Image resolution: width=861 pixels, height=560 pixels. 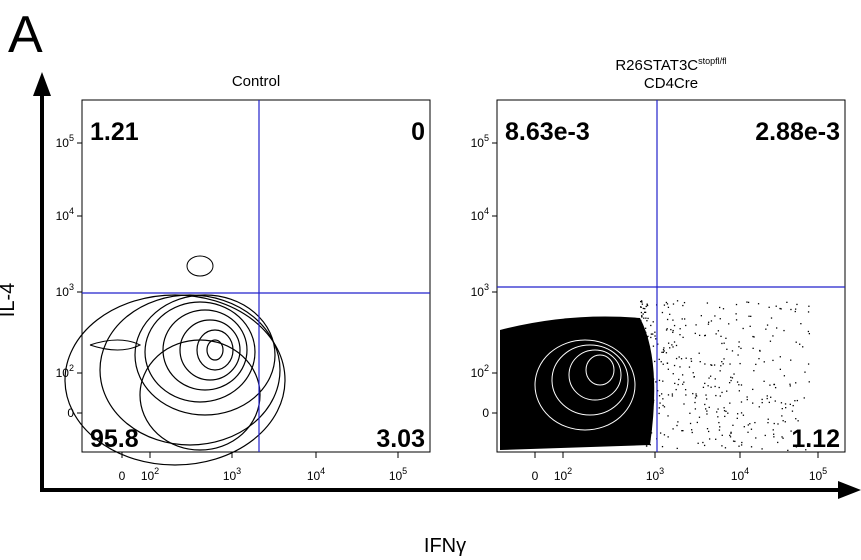 I want to click on x-tick-label-sup: 3, so click(x=661, y=471).